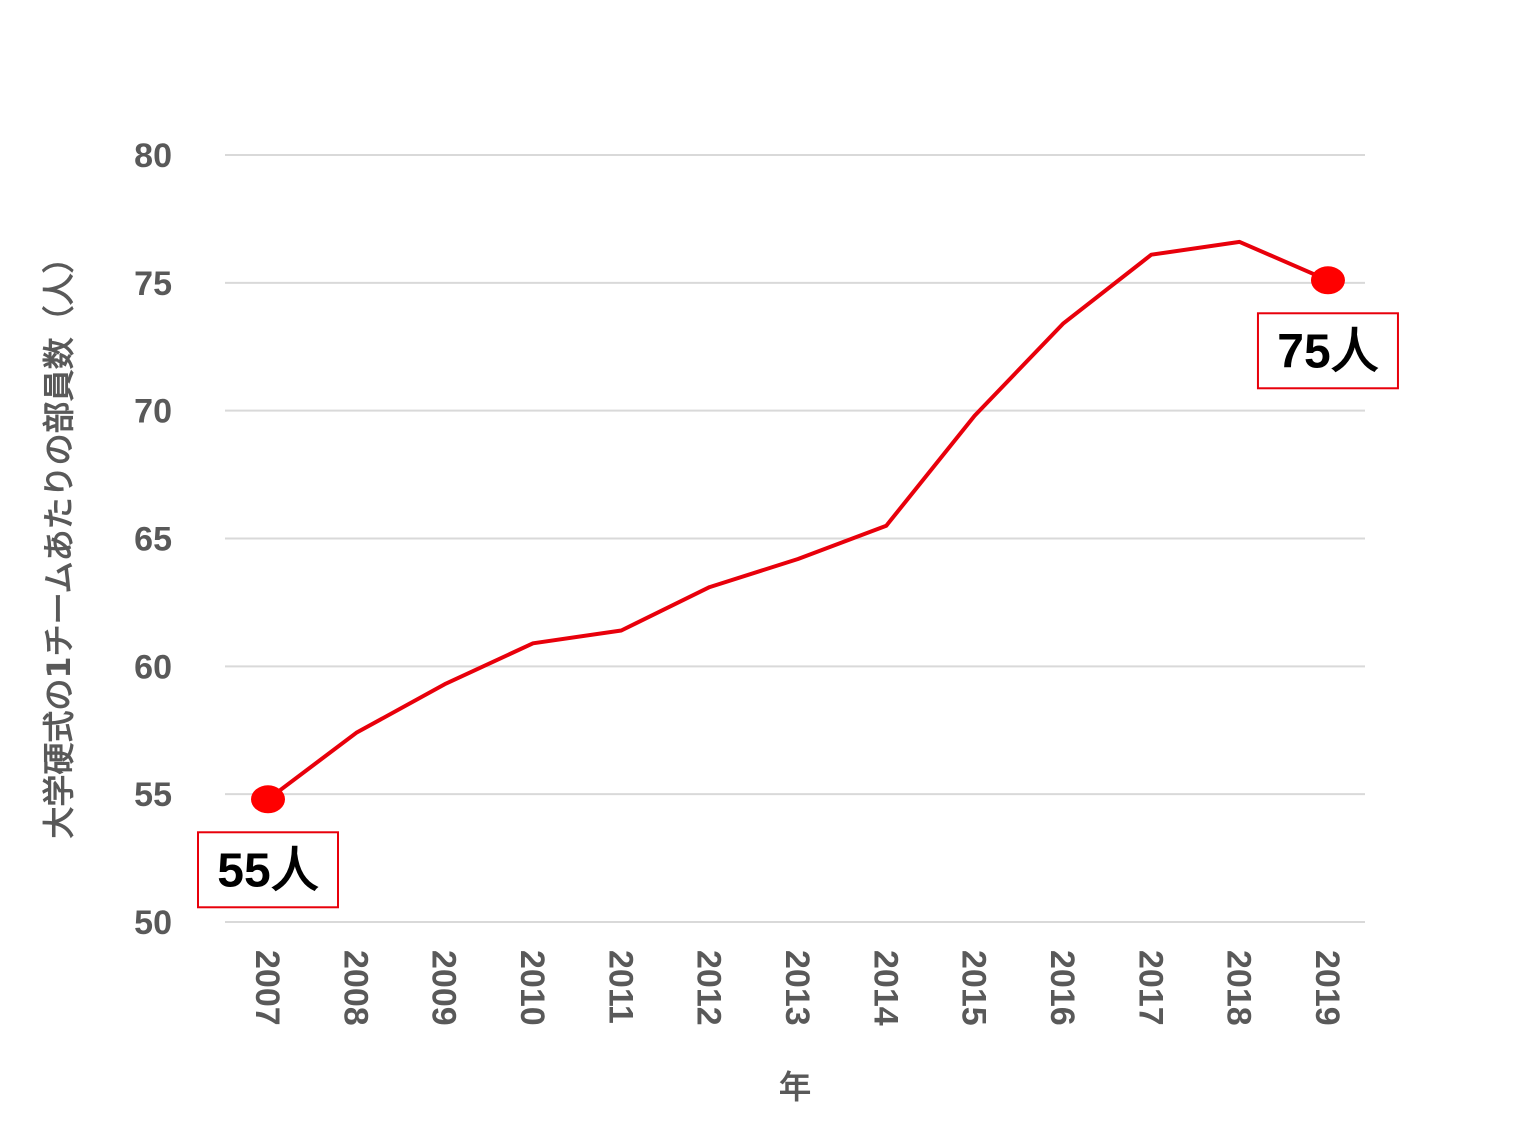 The width and height of the screenshot is (1518, 1125). I want to click on y-tick-labels: 50 55 60 65 70 75 80, so click(153, 539).